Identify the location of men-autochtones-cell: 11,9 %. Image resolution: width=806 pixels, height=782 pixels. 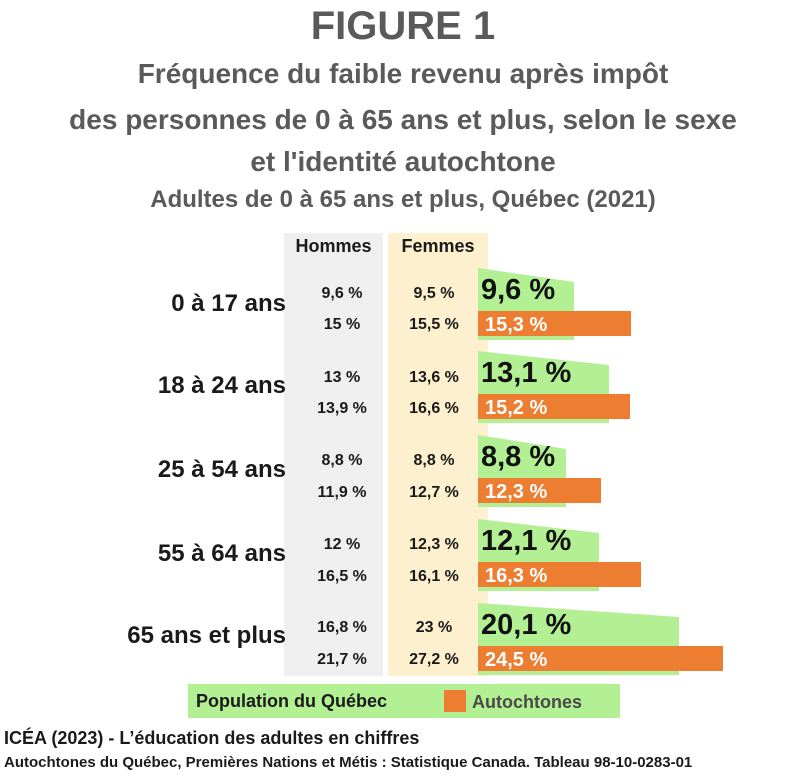
(342, 492).